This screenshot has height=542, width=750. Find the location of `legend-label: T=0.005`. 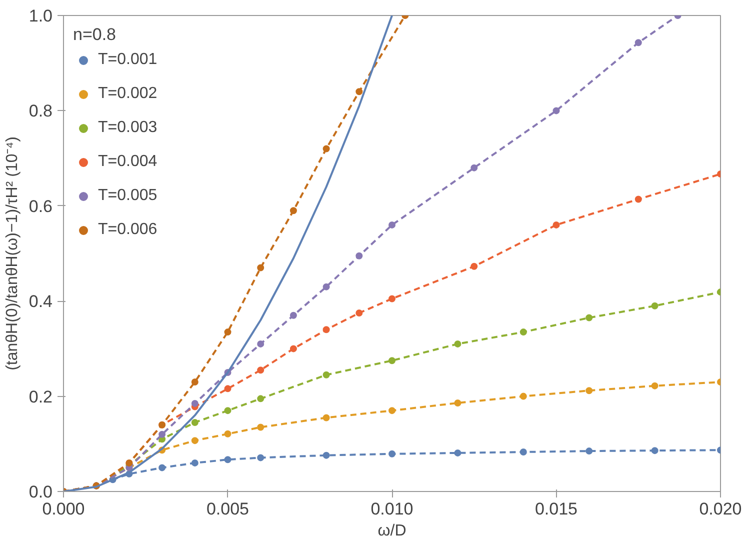

legend-label: T=0.005 is located at coordinates (128, 196).